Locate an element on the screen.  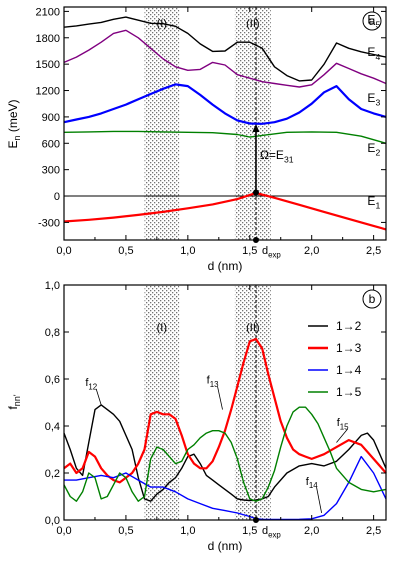
y-tick-label: 0,8 is located at coordinates (52, 333).